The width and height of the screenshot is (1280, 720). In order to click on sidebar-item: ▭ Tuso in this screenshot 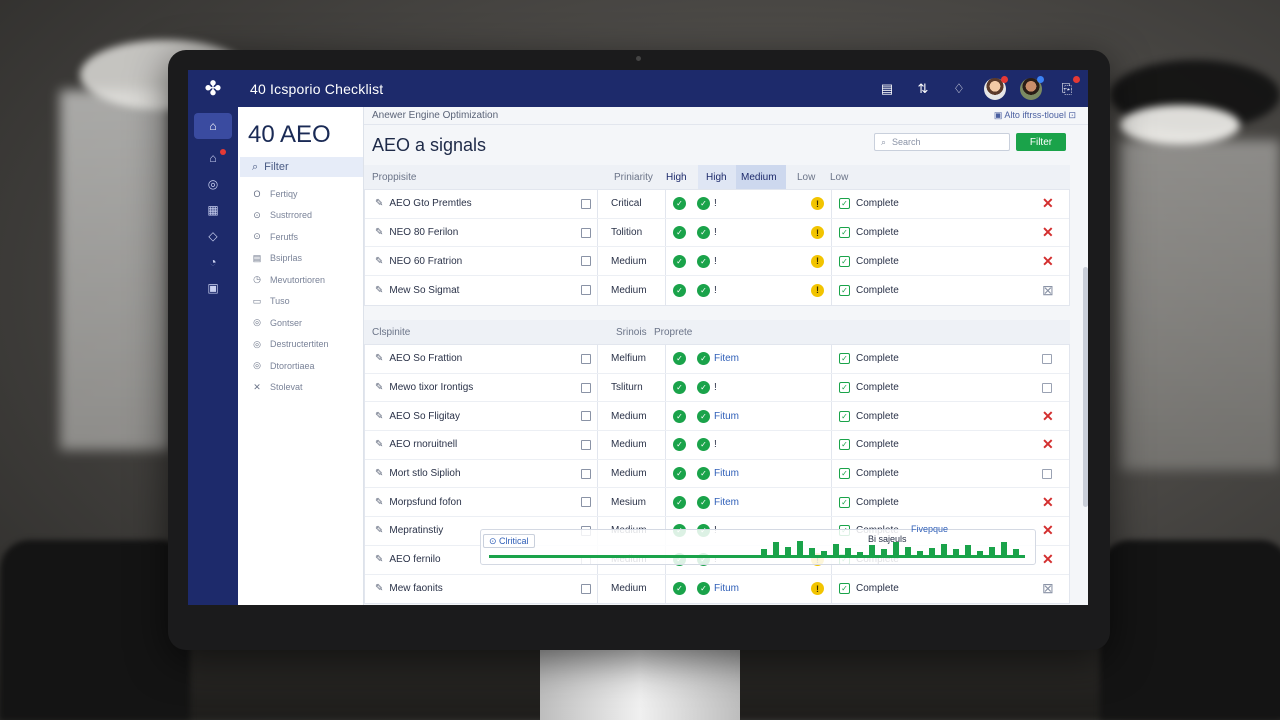, I will do `click(300, 302)`.